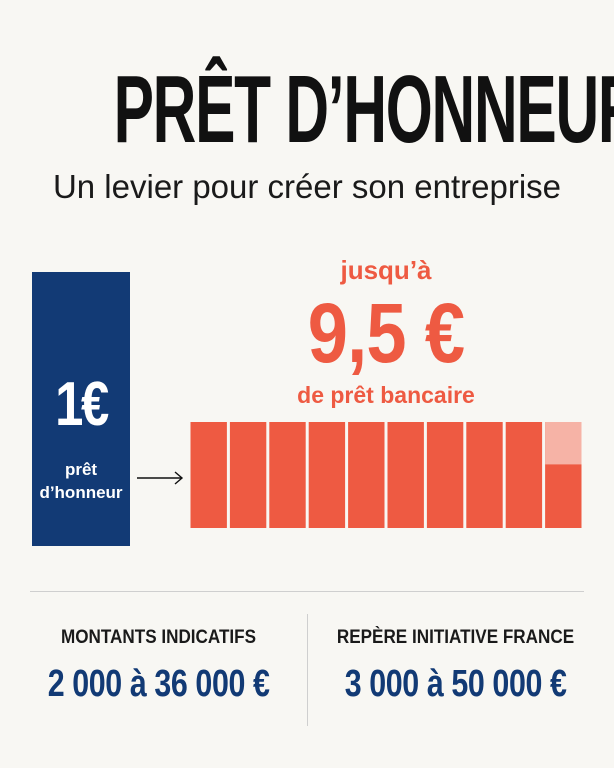 The width and height of the screenshot is (614, 768). Describe the element at coordinates (563, 443) in the screenshot. I see `bank-loan-bar-partial-remainder` at that location.